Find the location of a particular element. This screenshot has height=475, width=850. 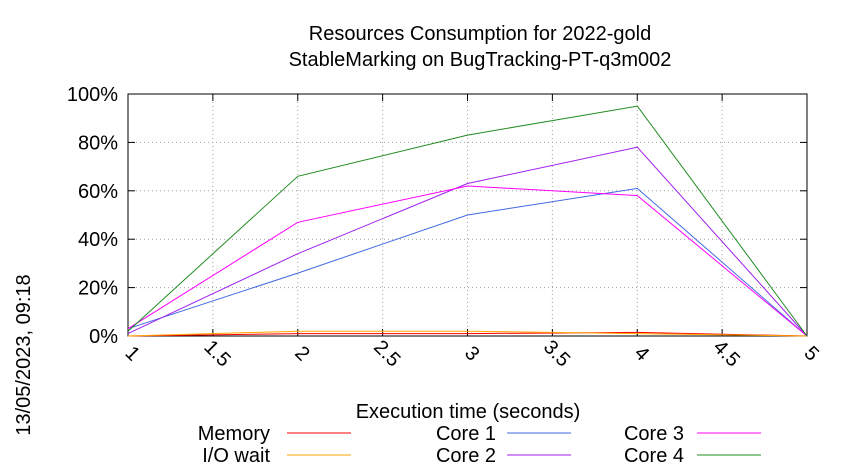

x-tick-label: 5 is located at coordinates (811, 353).